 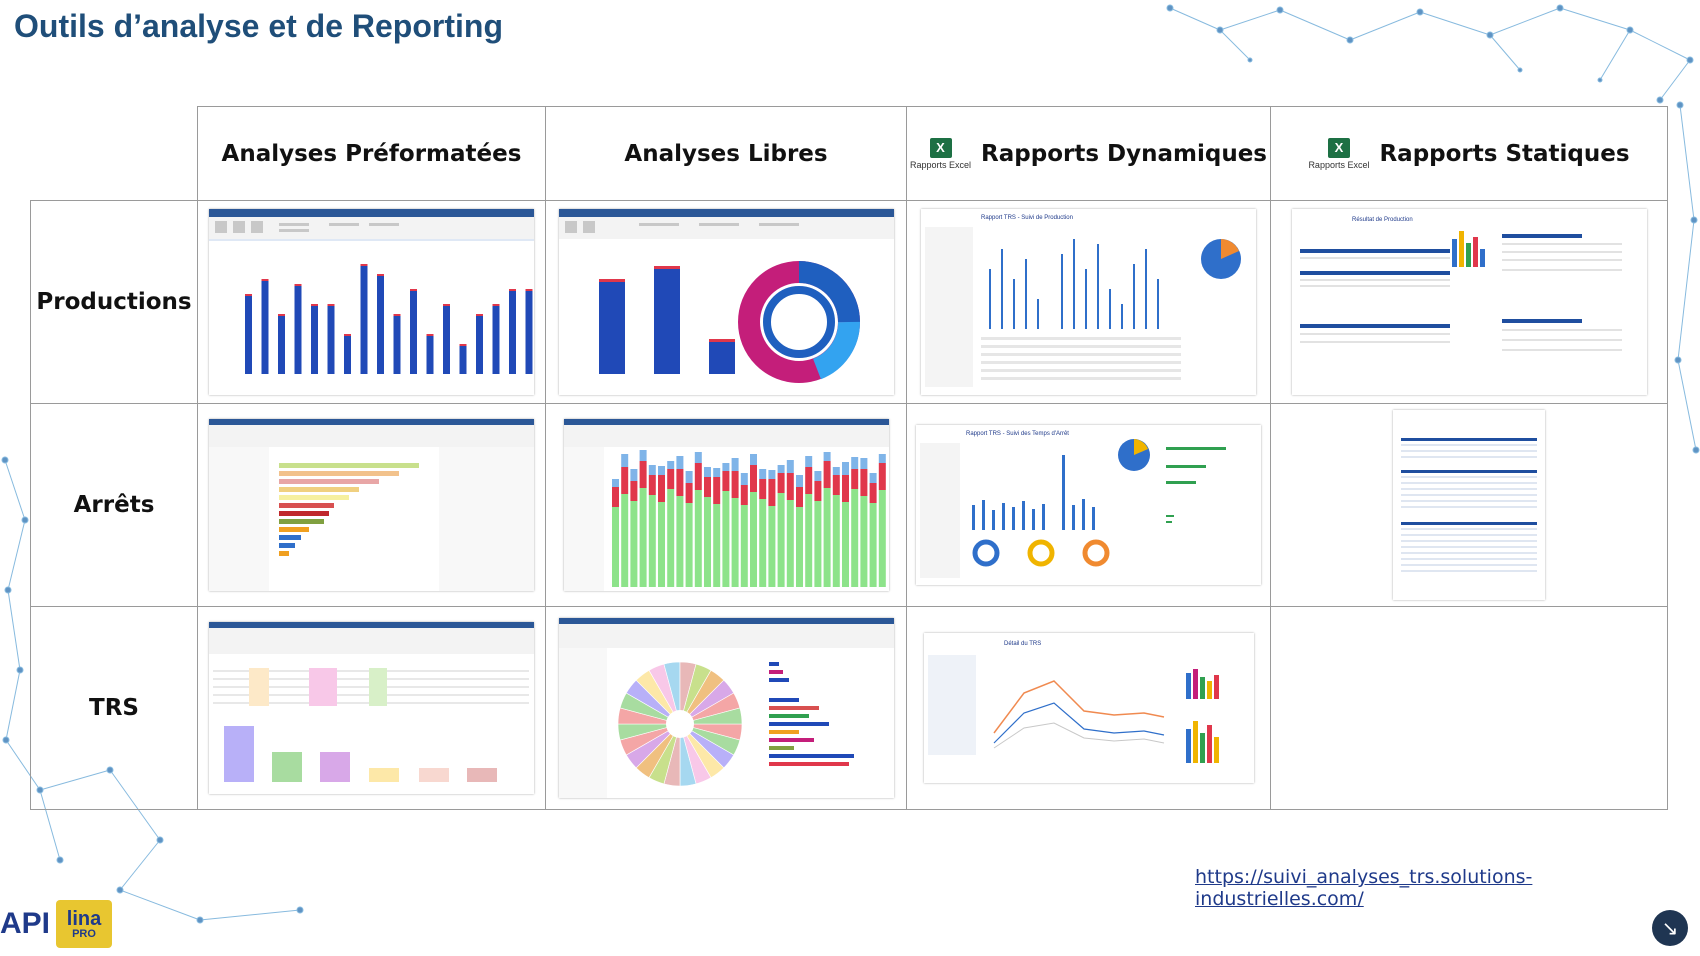 I want to click on cell-prod-dynamic: Rapport TRS - Suivi de Production, so click(x=1088, y=302).